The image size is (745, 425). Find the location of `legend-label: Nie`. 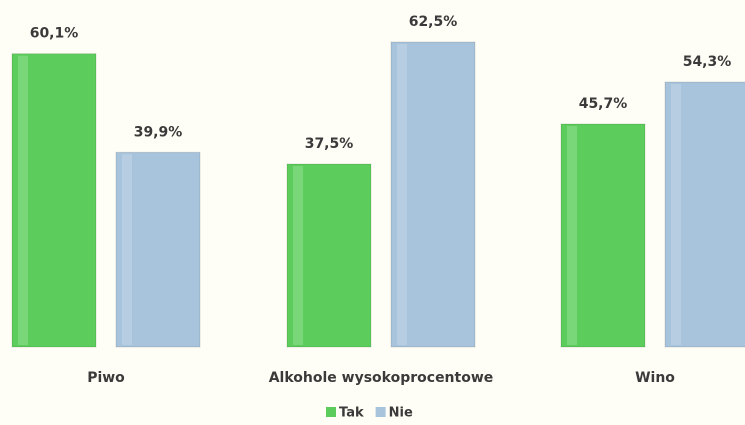

legend-label: Nie is located at coordinates (401, 413).